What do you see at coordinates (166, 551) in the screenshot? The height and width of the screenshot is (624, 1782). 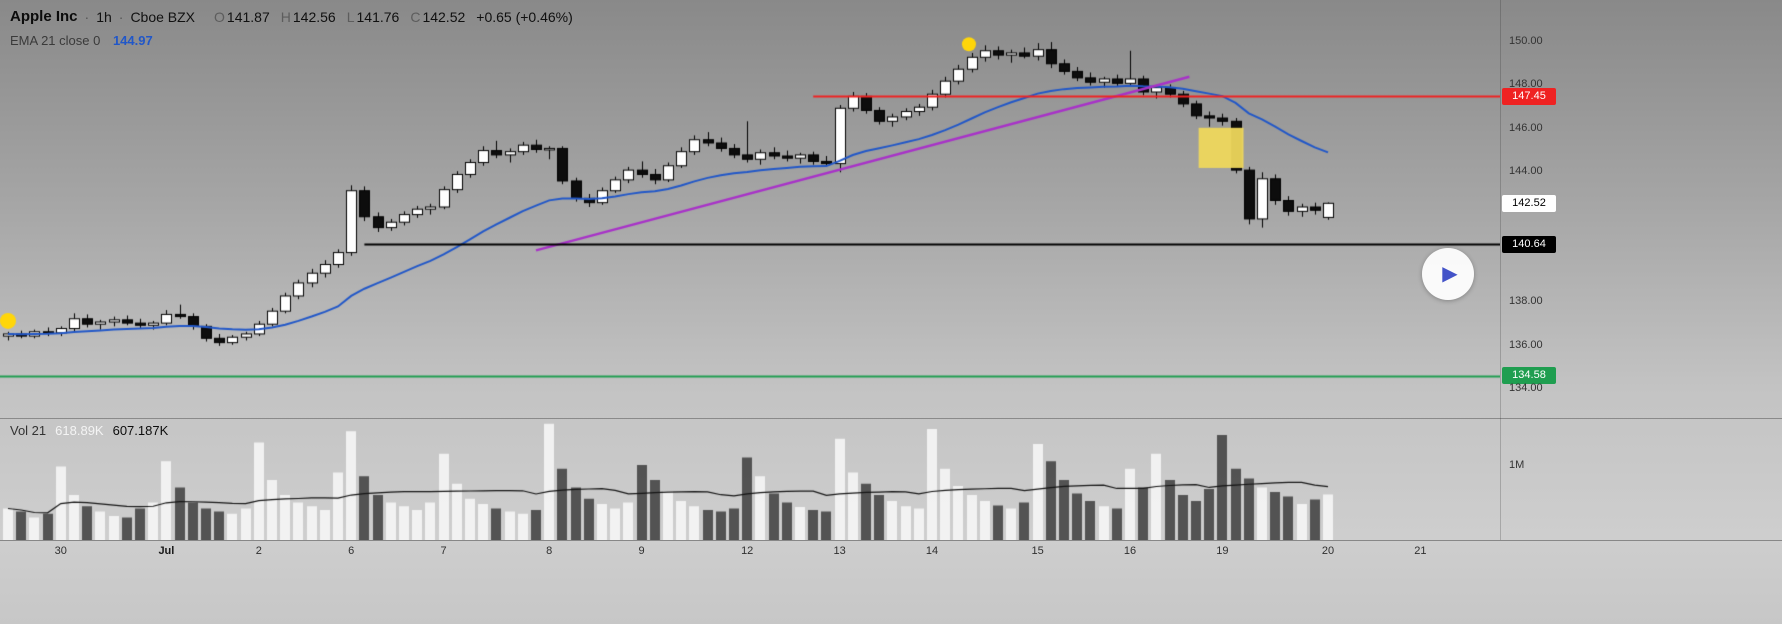 I see `time-axis-label: Jul` at bounding box center [166, 551].